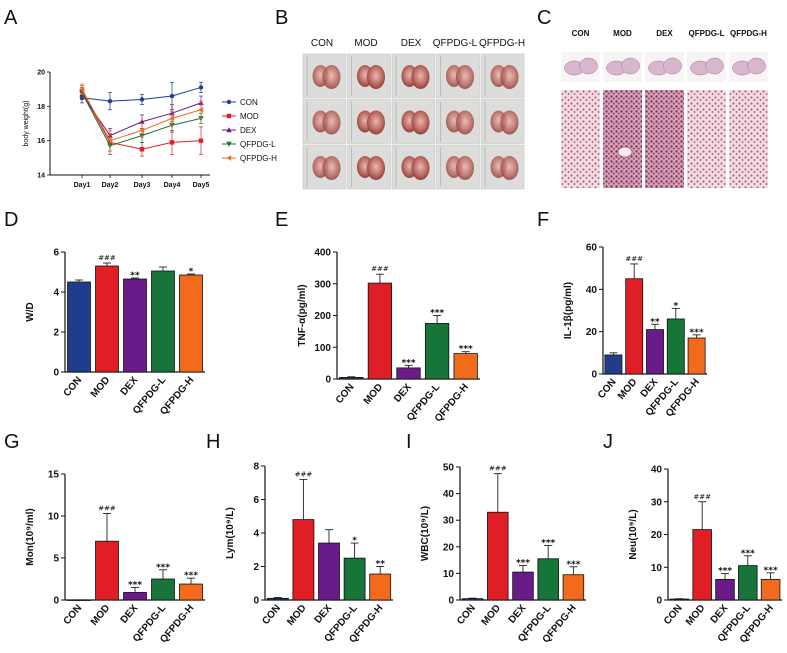 This screenshot has height=653, width=787. What do you see at coordinates (82, 185) in the screenshot?
I see `x-tick-label: Day1` at bounding box center [82, 185].